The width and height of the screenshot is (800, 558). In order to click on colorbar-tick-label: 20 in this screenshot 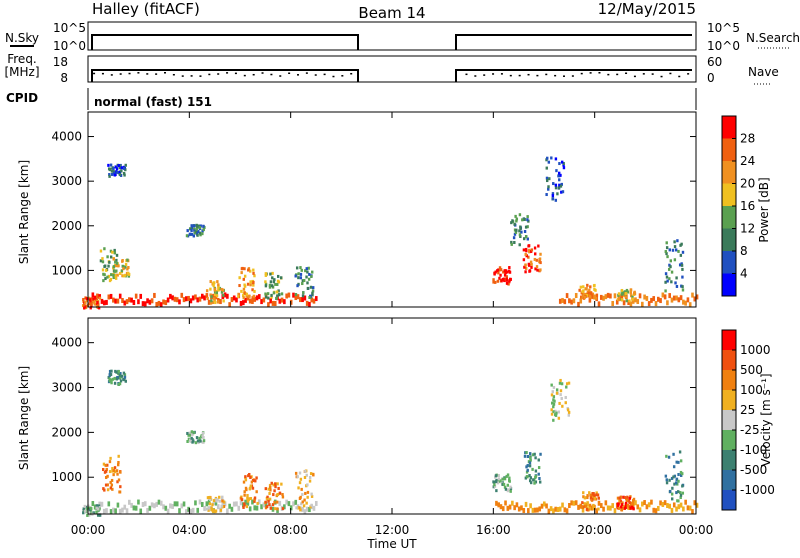, I will do `click(747, 184)`.